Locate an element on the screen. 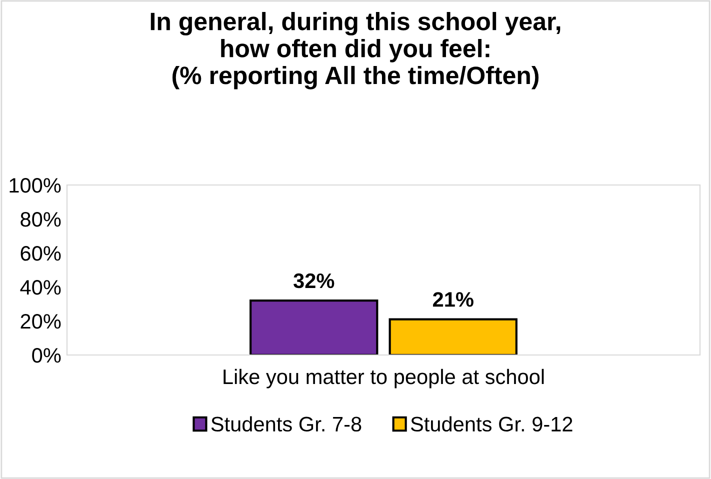 This screenshot has width=711, height=479. chart-title: In general, during this school year, how often did you feel: (% reporting All the time/Often) is located at coordinates (355, 51).